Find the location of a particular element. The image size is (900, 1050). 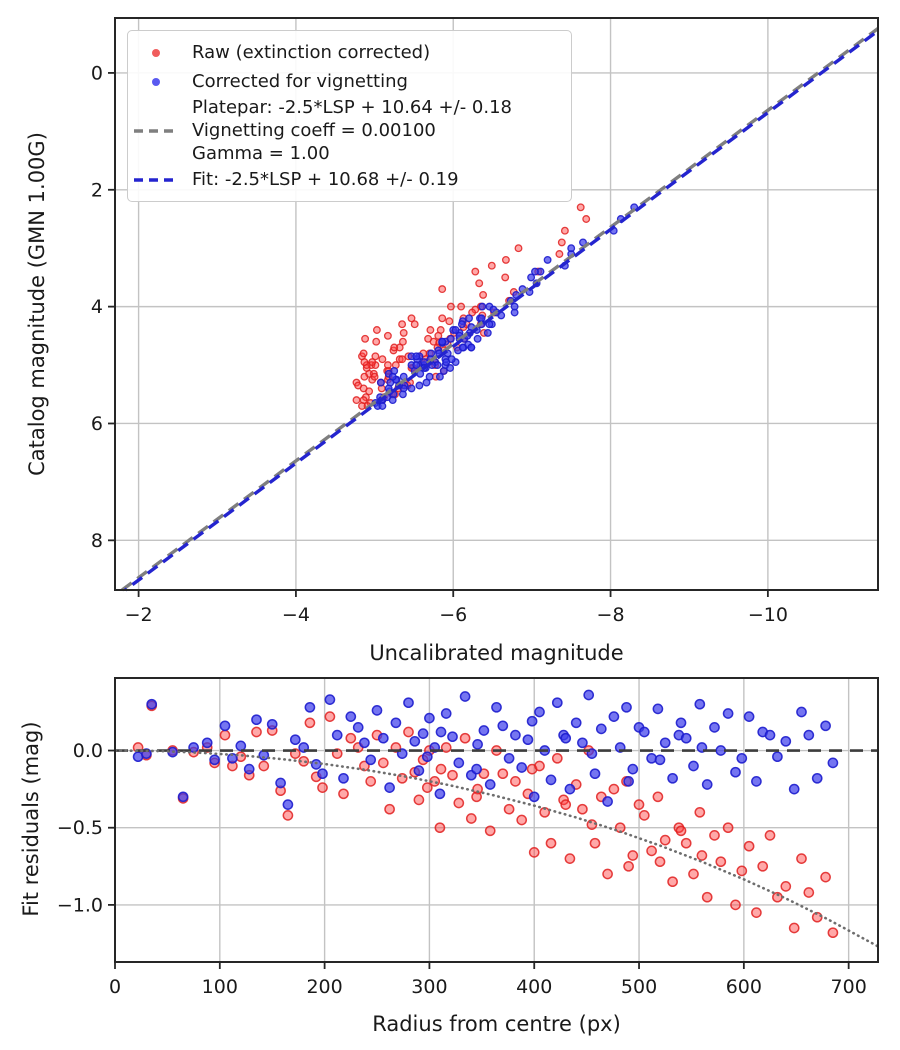

bottom-x-axis-label: Radius from centre (px) is located at coordinates (496, 1024).